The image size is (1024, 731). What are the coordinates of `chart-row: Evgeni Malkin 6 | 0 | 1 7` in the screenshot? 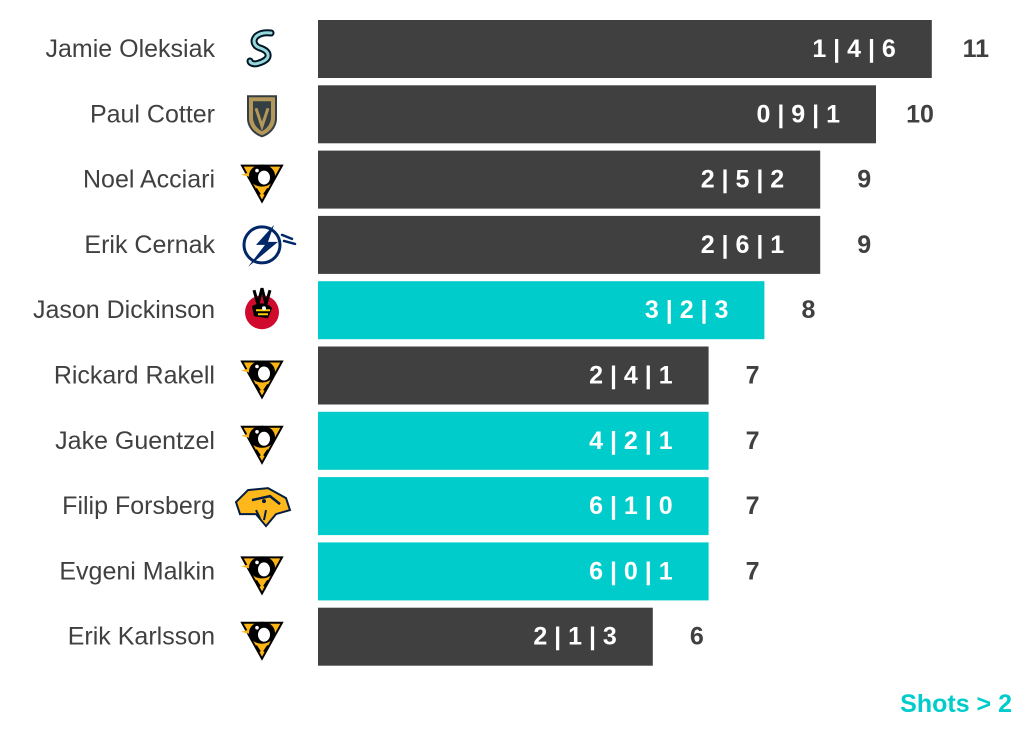 It's located at (409, 571).